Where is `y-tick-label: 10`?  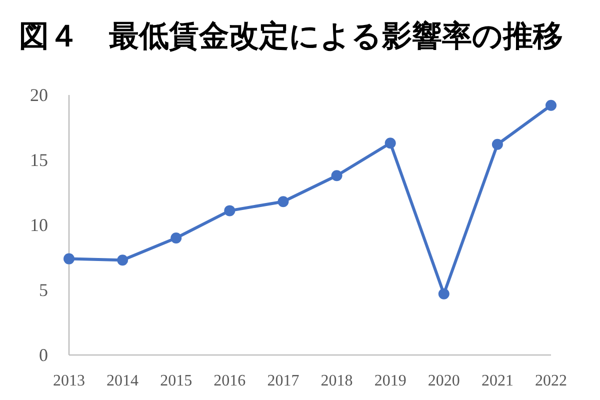 y-tick-label: 10 is located at coordinates (39, 225).